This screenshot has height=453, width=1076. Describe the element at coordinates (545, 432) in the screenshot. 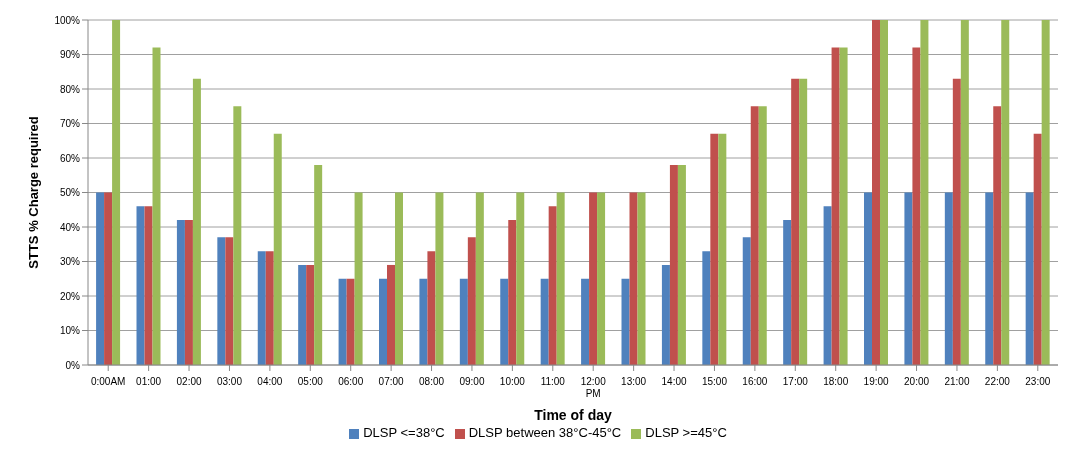

I see `legend-label: DLSP between 38°C-45°C` at that location.